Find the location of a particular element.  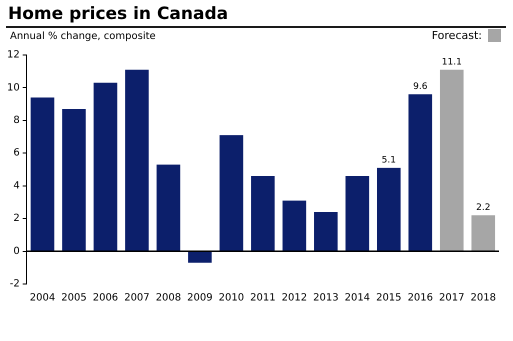

y-tick-label: 12 is located at coordinates (13, 55).